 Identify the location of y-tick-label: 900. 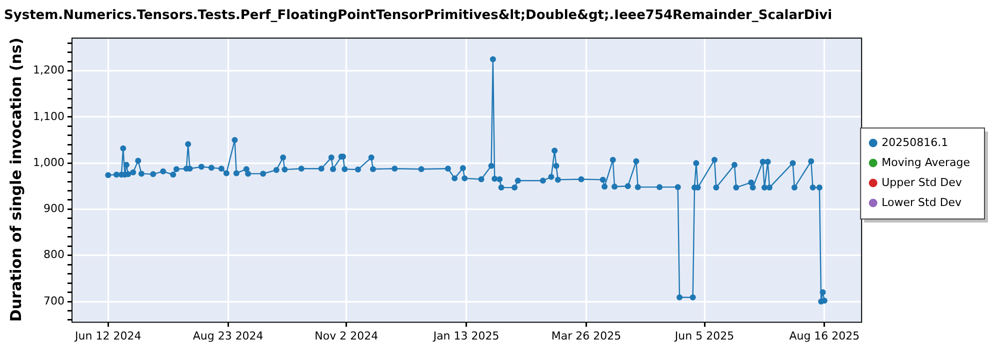
(53, 209).